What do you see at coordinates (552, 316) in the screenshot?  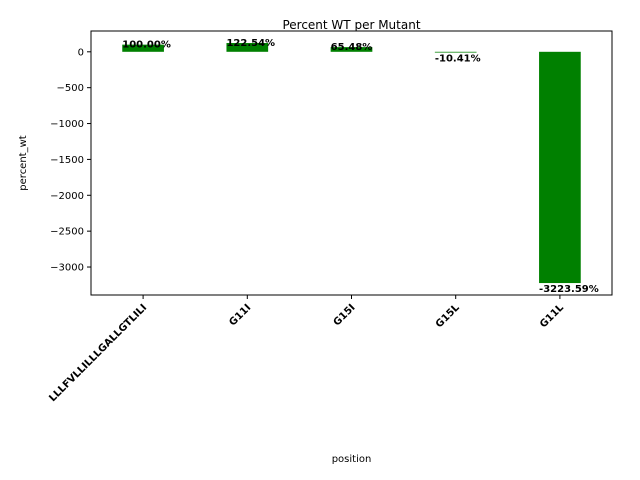 I see `x-tick-label-4: G11L` at bounding box center [552, 316].